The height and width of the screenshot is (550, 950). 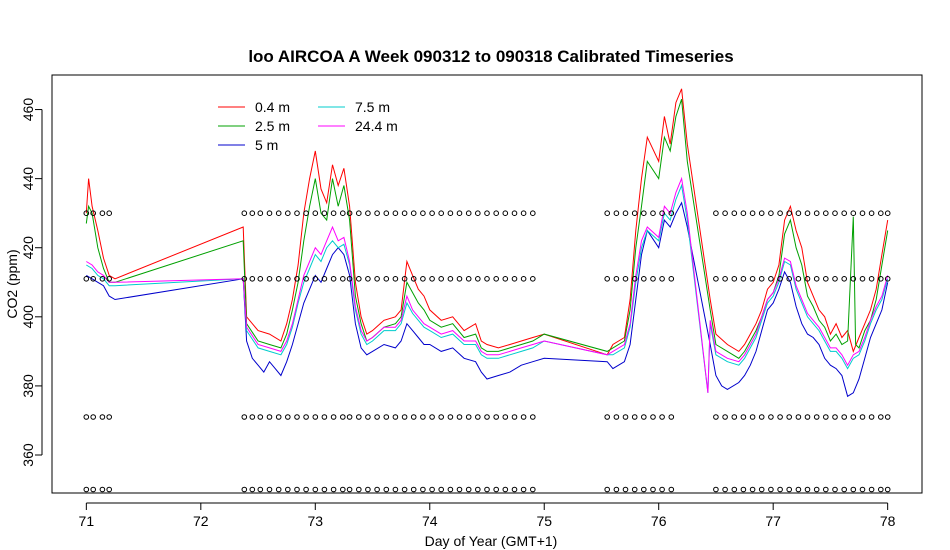 I want to click on x-tick-label-71: 71, so click(x=87, y=521).